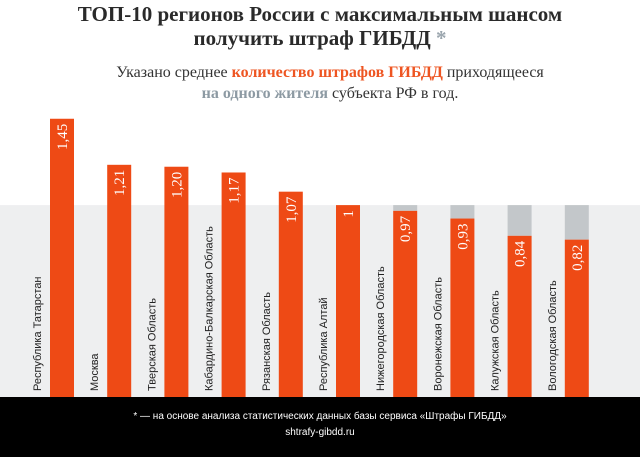 The height and width of the screenshot is (457, 640). What do you see at coordinates (441, 38) in the screenshot?
I see `title-asterisk: *` at bounding box center [441, 38].